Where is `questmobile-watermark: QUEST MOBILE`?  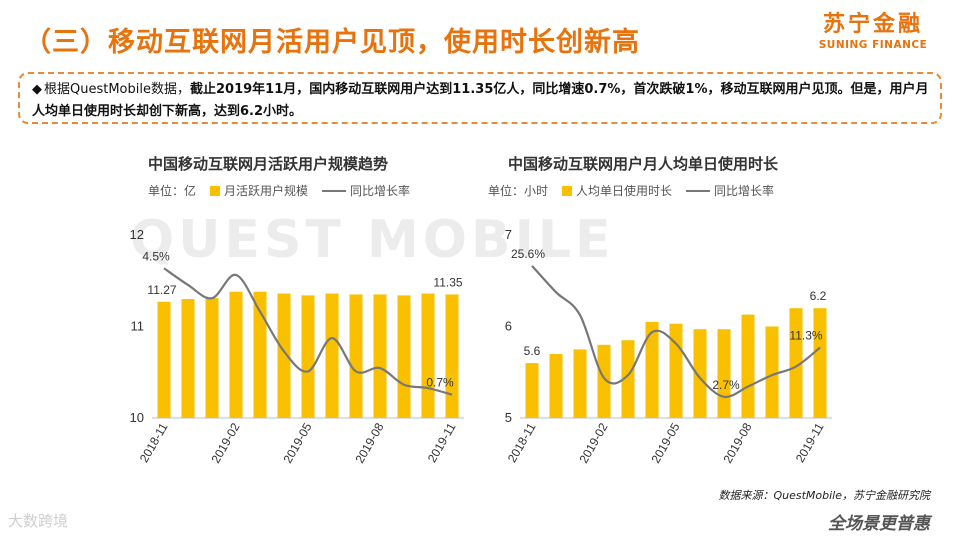
questmobile-watermark: QUEST MOBILE is located at coordinates (372, 240).